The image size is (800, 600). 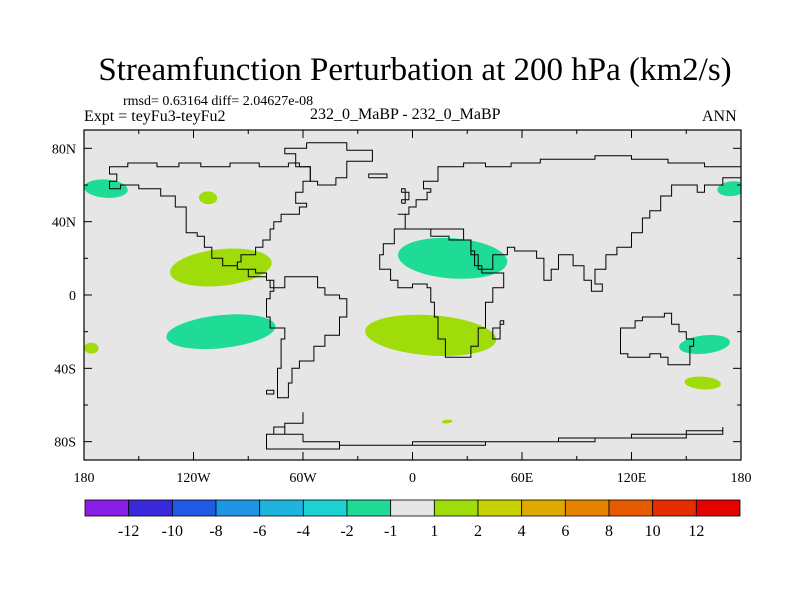 I want to click on case-label: 232_0_MaBP - 232_0_MaBP, so click(x=405, y=114).